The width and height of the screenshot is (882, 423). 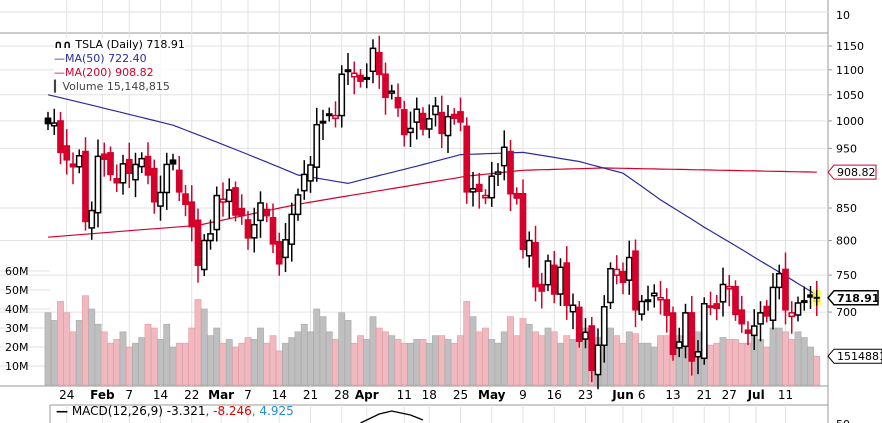 What do you see at coordinates (846, 275) in the screenshot?
I see `price-tick-label: 750` at bounding box center [846, 275].